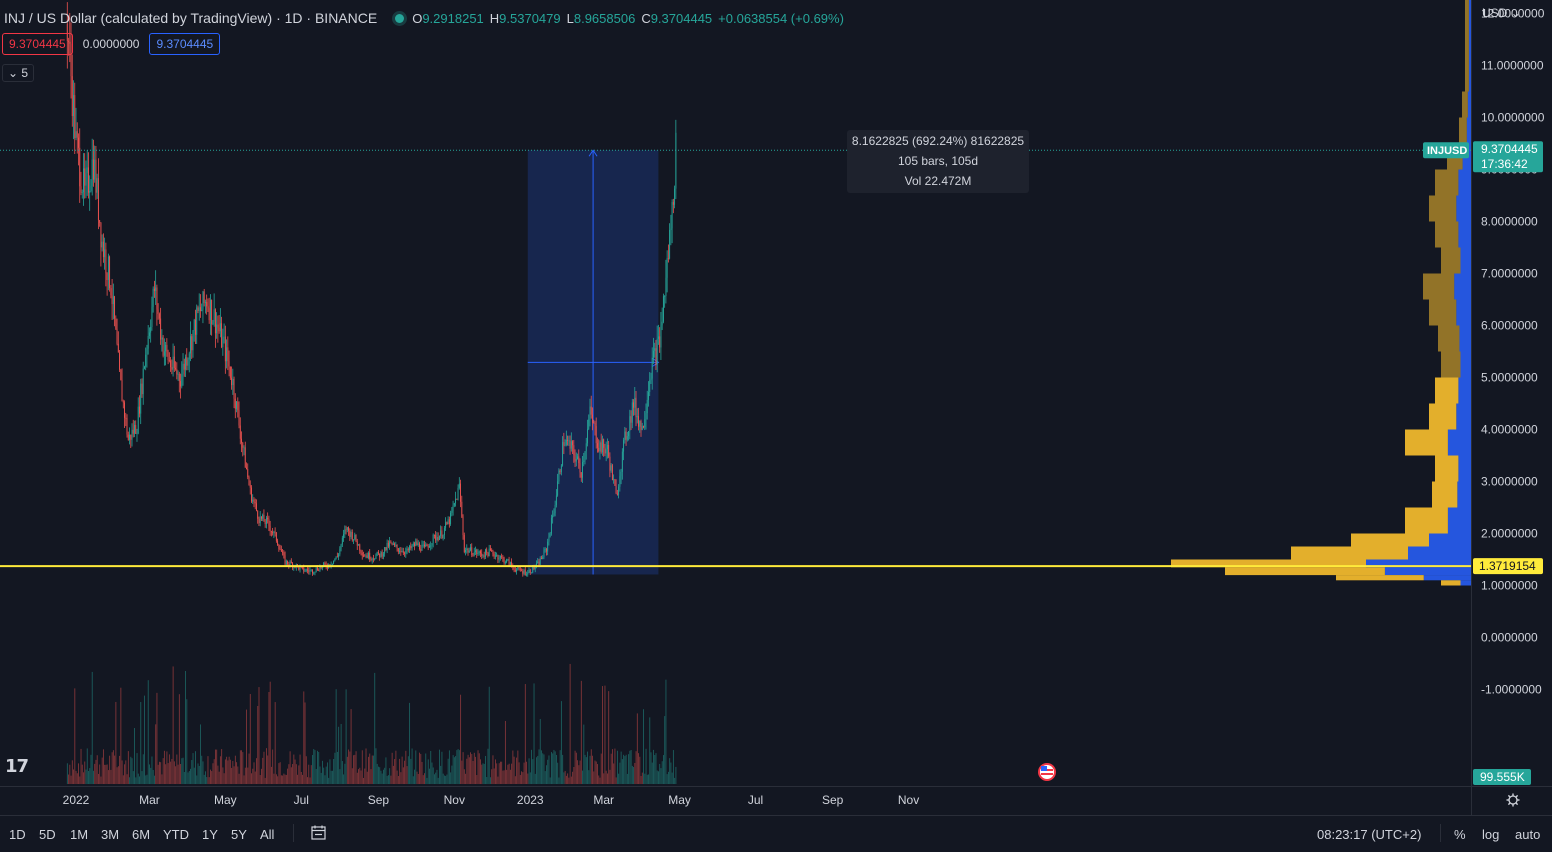 The height and width of the screenshot is (852, 1552). Describe the element at coordinates (1491, 834) in the screenshot. I see `log-scale-toggle: log` at that location.